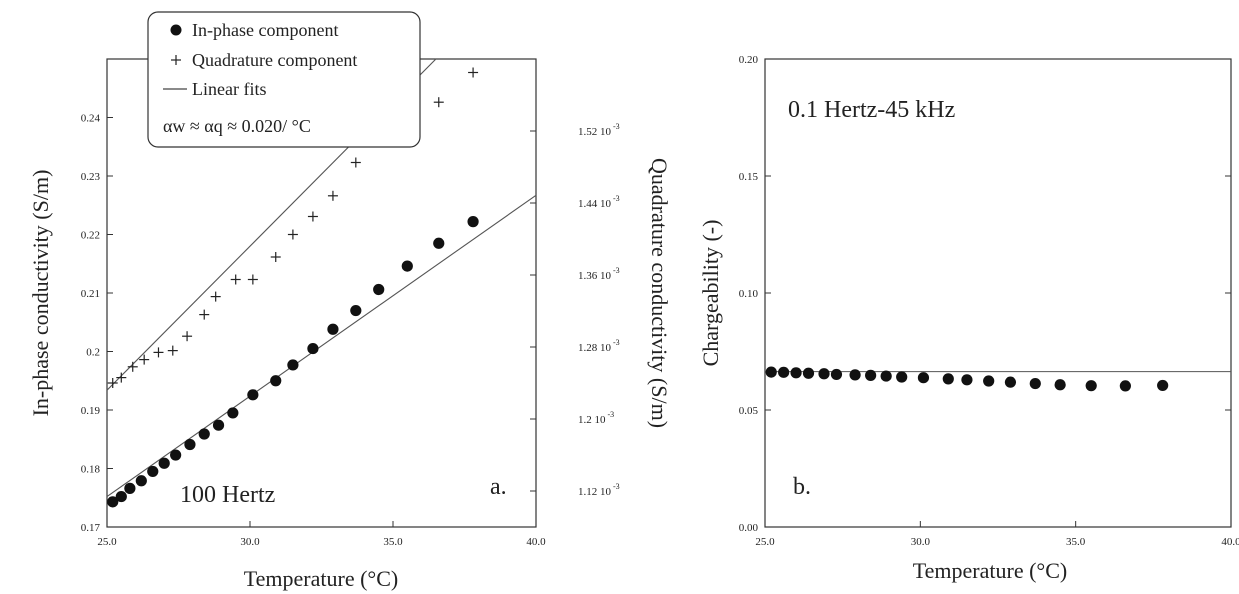  What do you see at coordinates (749, 411) in the screenshot?
I see `y-tick-label: 0.05` at bounding box center [749, 411].